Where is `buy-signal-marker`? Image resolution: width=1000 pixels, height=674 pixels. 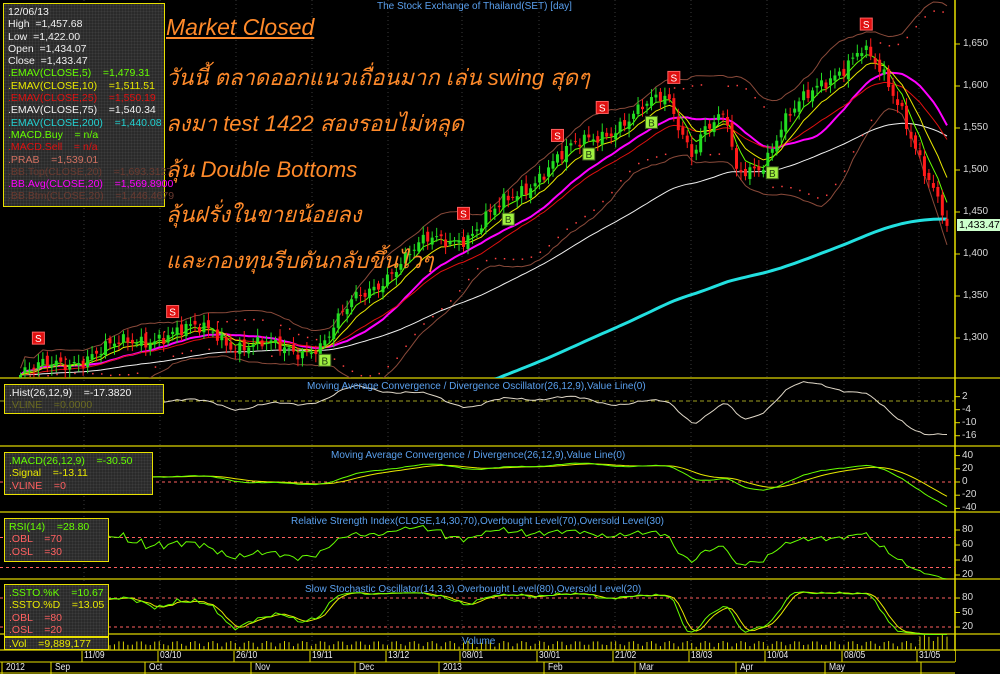 buy-signal-marker is located at coordinates (772, 173).